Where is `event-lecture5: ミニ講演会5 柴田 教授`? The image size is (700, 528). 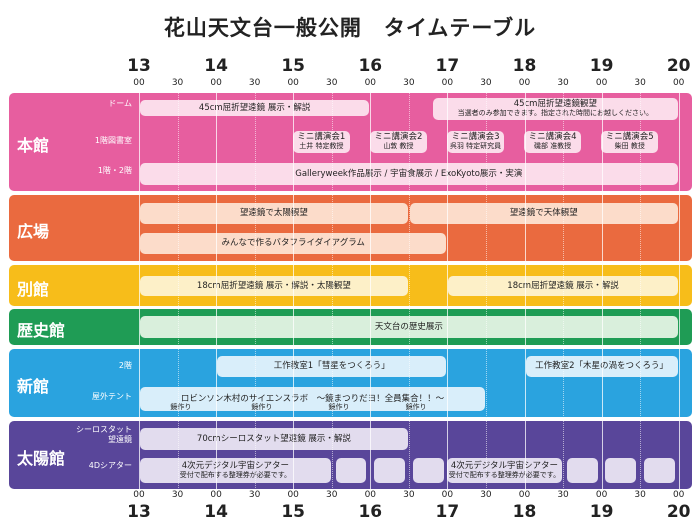
event-lecture5: ミニ講演会5 柴田 教授 is located at coordinates (630, 142).